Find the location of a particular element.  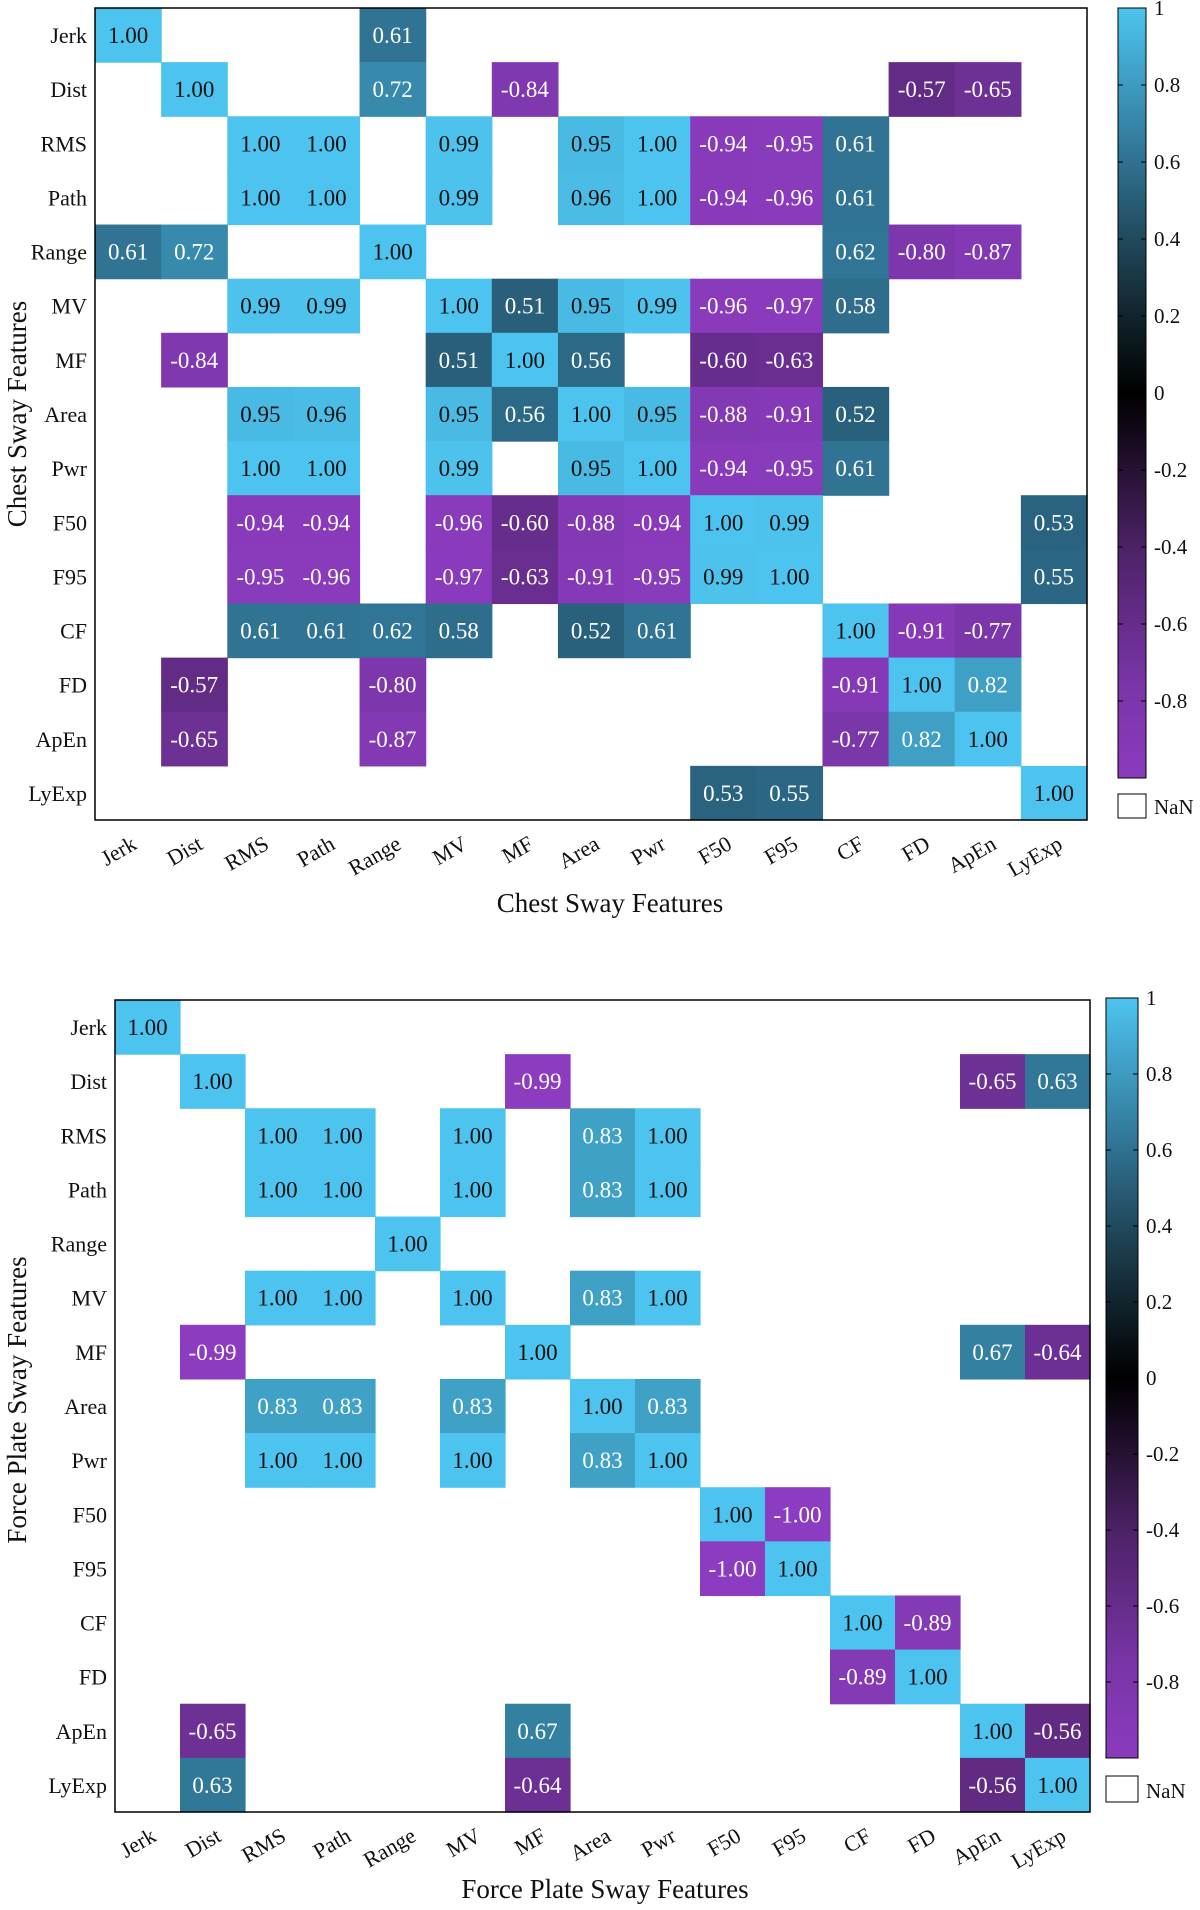

cell-value-label: -0.84 is located at coordinates (194, 360).